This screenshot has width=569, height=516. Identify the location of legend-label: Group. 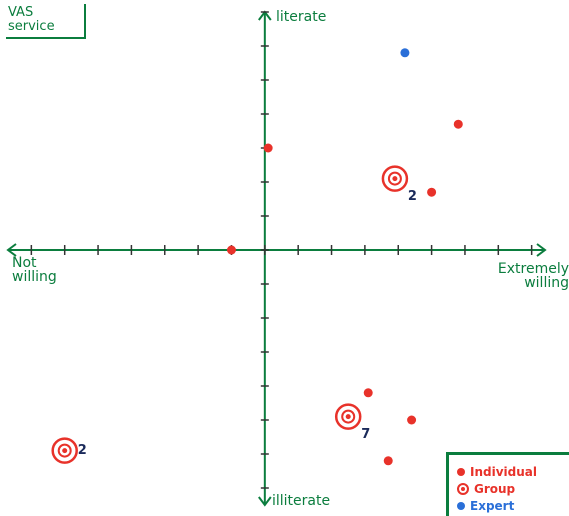
(495, 489).